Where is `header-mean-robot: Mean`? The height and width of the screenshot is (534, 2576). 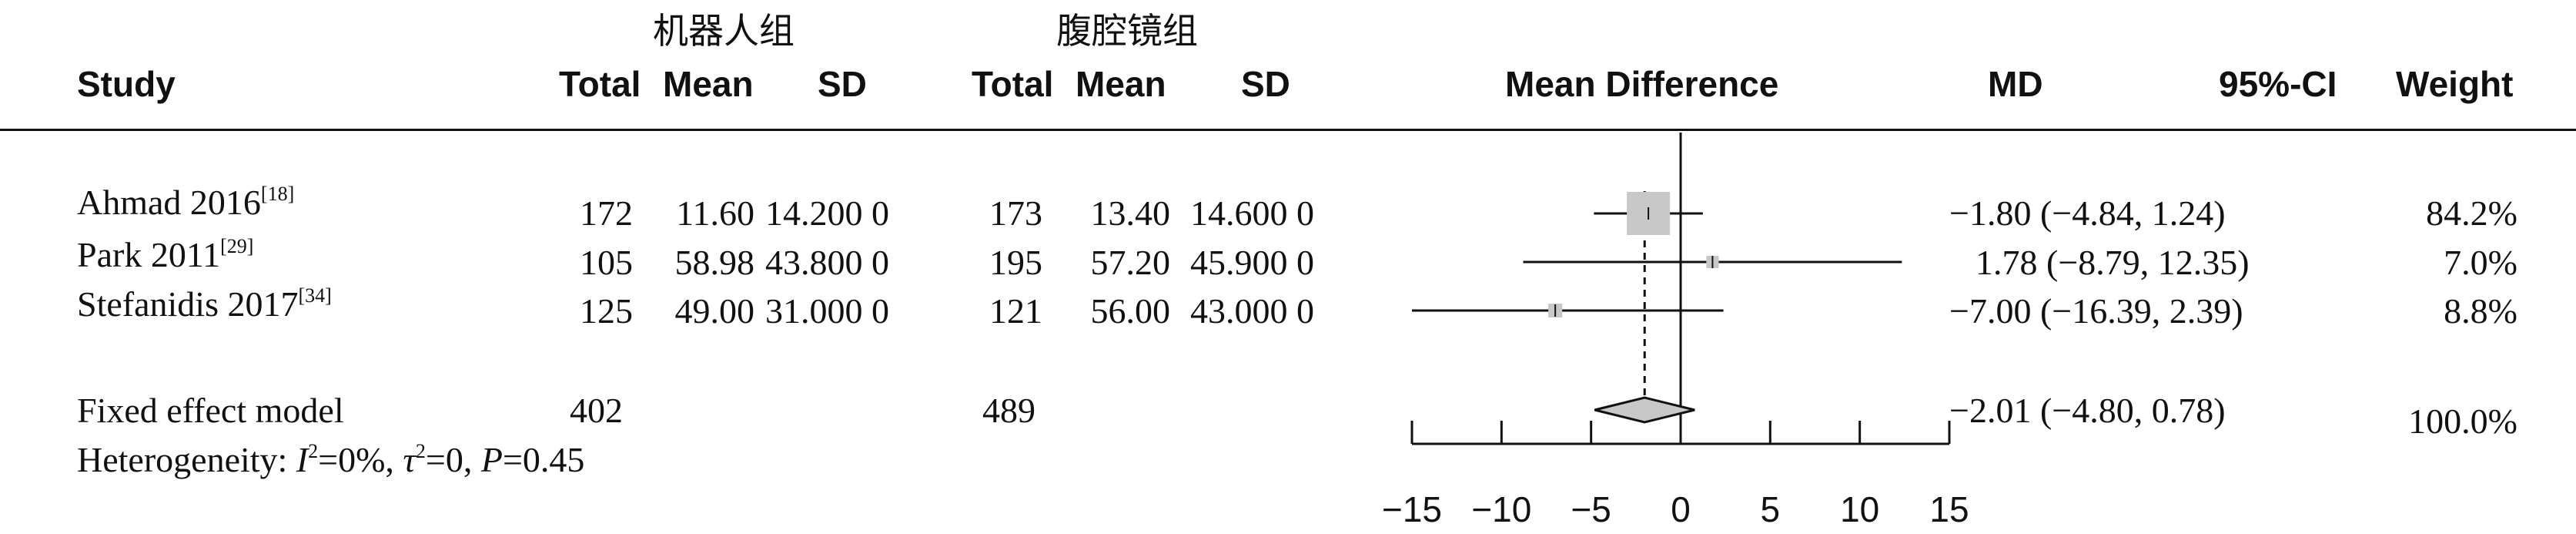
header-mean-robot: Mean is located at coordinates (708, 84).